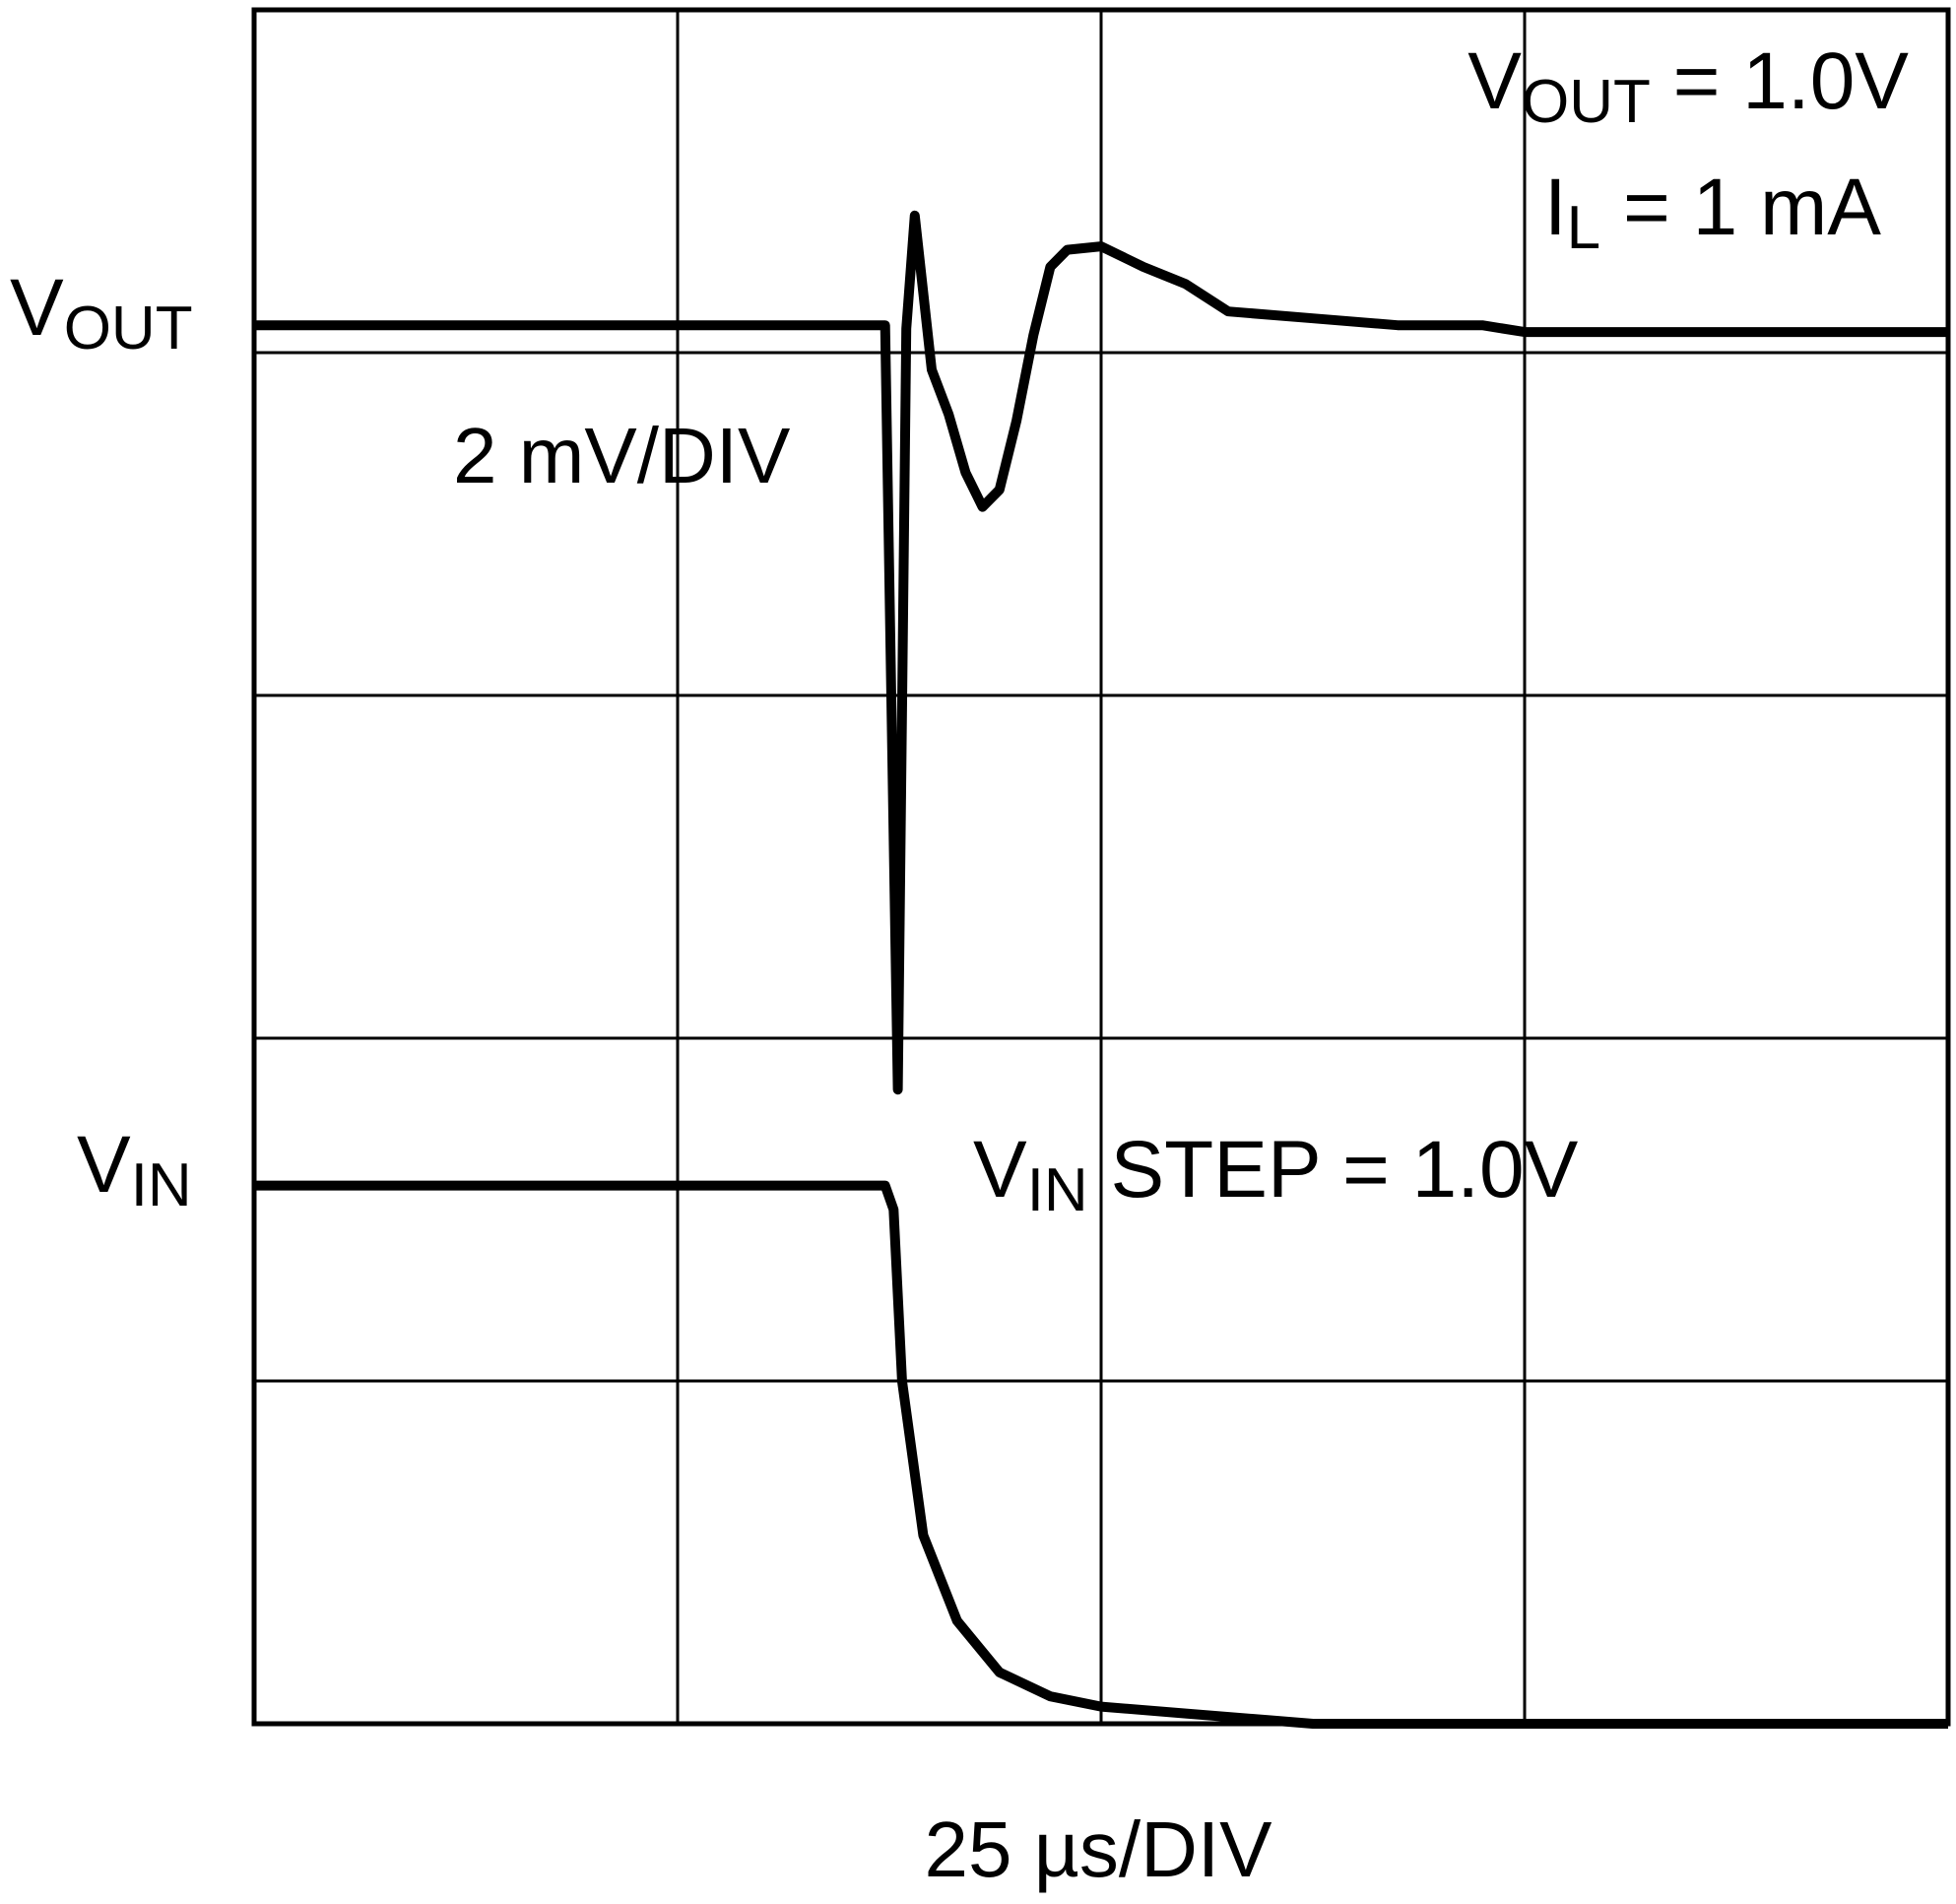  Describe the element at coordinates (1688, 86) in the screenshot. I see `vout-condition-label: VOUT = 1.0V` at that location.